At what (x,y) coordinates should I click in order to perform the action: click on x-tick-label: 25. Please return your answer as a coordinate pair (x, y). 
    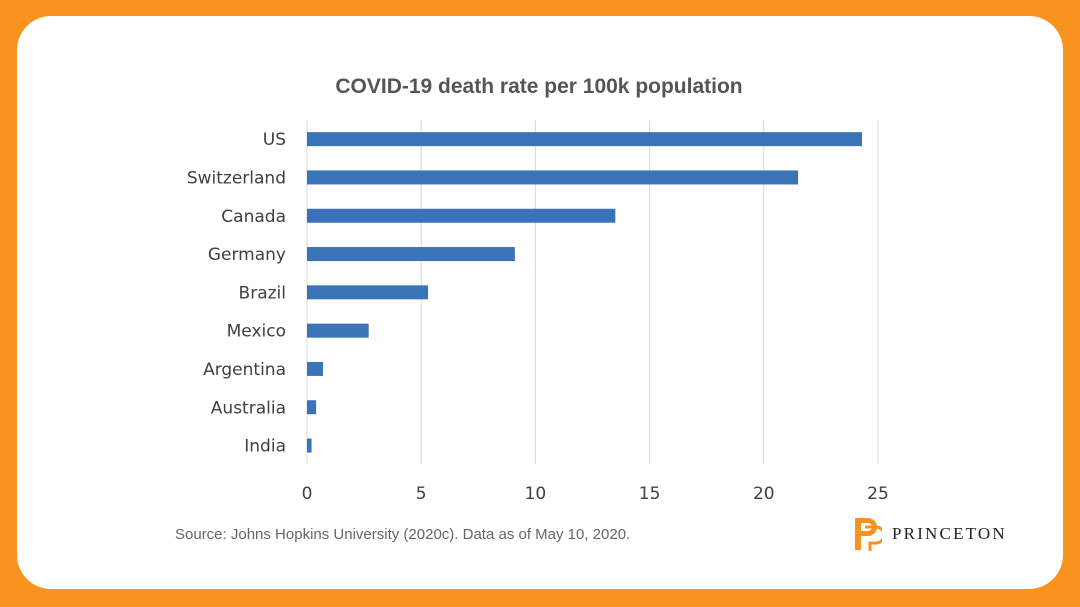
    Looking at the image, I should click on (878, 494).